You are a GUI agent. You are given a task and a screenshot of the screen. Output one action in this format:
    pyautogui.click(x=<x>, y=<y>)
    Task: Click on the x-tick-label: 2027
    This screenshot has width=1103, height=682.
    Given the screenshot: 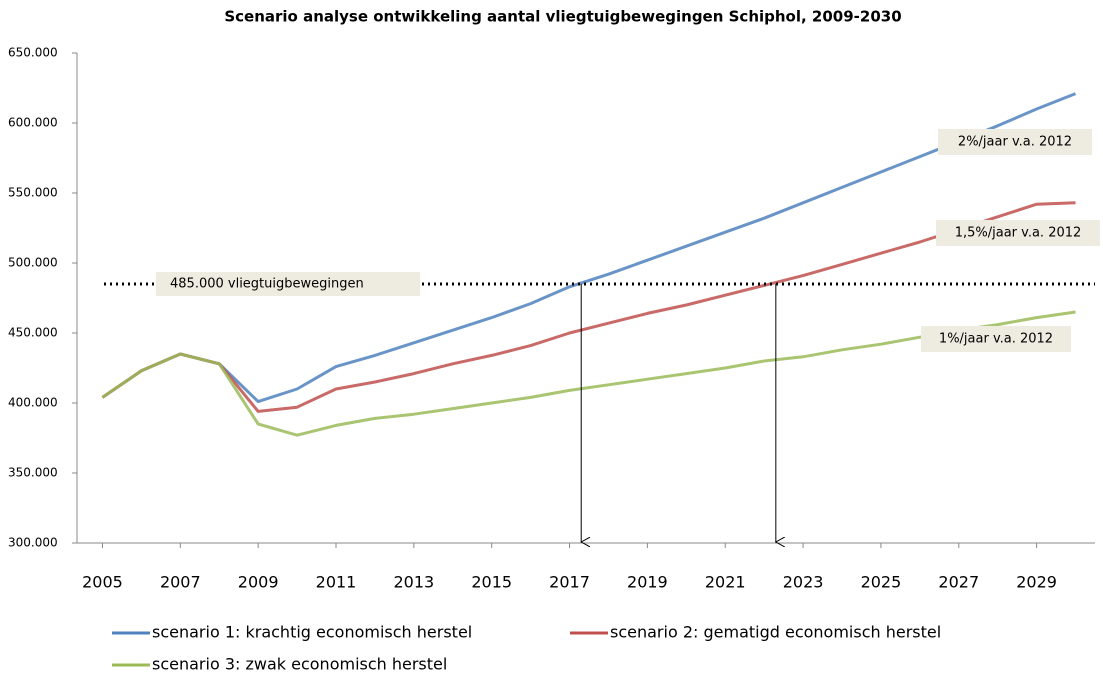 What is the action you would take?
    pyautogui.click(x=958, y=582)
    